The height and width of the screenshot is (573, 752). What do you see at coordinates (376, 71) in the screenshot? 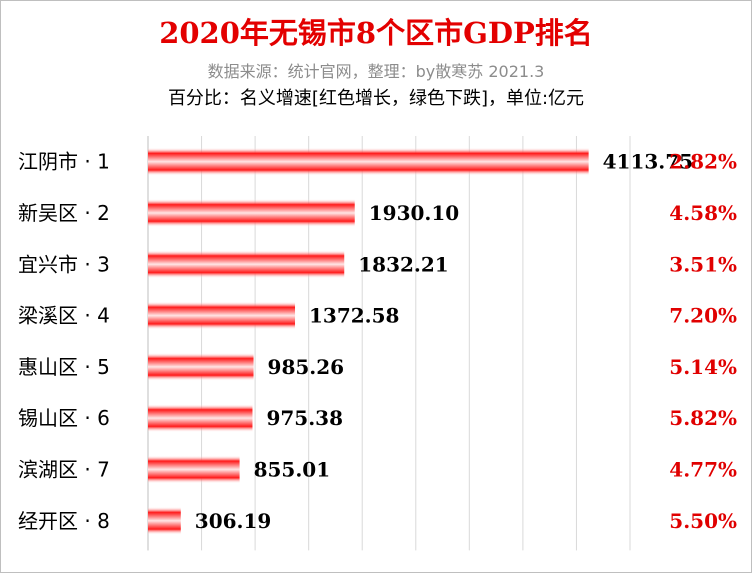
I see `chart-subtitle: 数据来源：统计官网，整理：by散寒苏 2021.3` at bounding box center [376, 71].